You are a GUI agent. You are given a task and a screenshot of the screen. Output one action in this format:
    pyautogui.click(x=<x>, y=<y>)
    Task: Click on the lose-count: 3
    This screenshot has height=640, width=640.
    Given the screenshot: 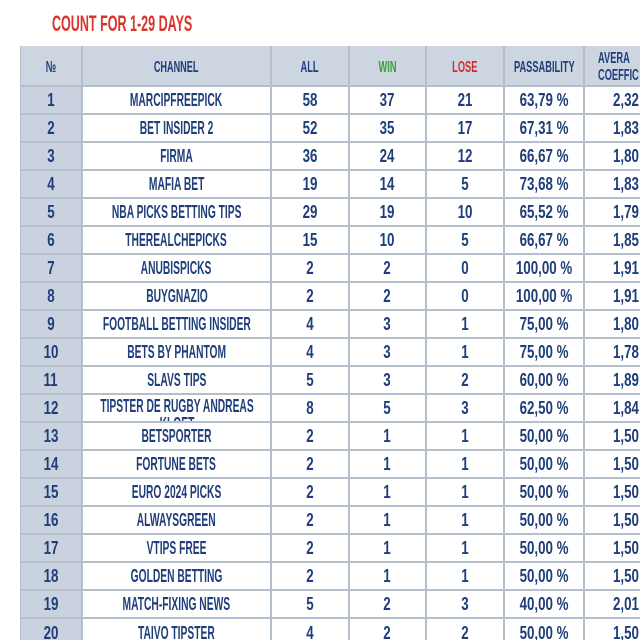 What is the action you would take?
    pyautogui.click(x=465, y=604)
    